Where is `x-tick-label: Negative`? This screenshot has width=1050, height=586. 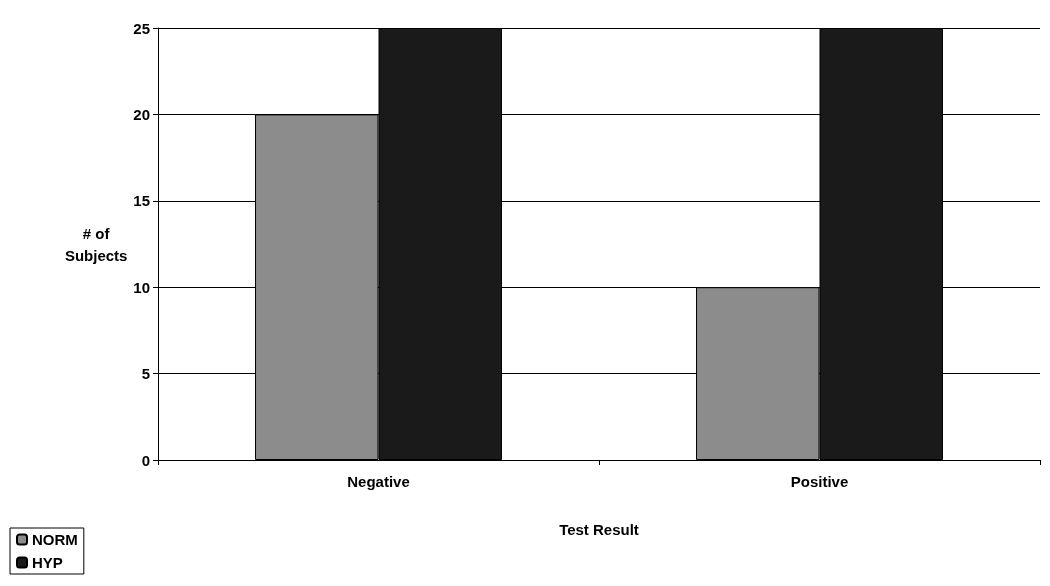
x-tick-label: Negative is located at coordinates (378, 481).